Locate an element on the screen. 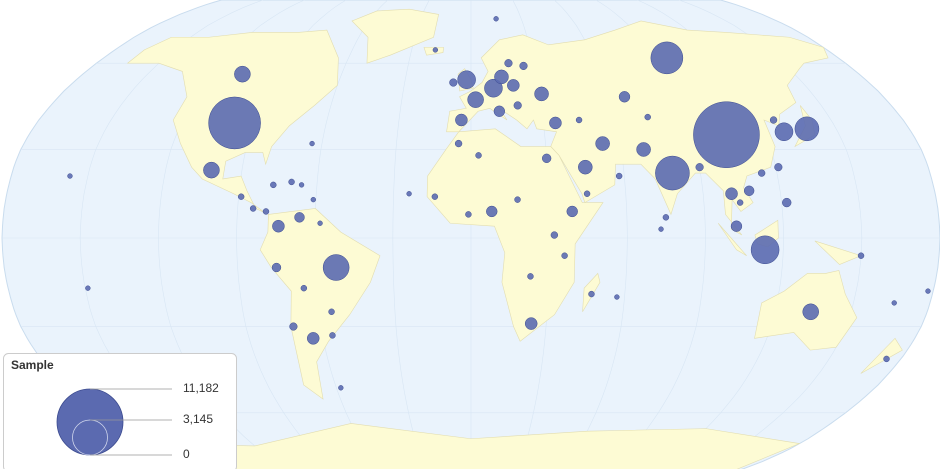 The height and width of the screenshot is (469, 940). legend-size-label: 3,145 is located at coordinates (198, 419).